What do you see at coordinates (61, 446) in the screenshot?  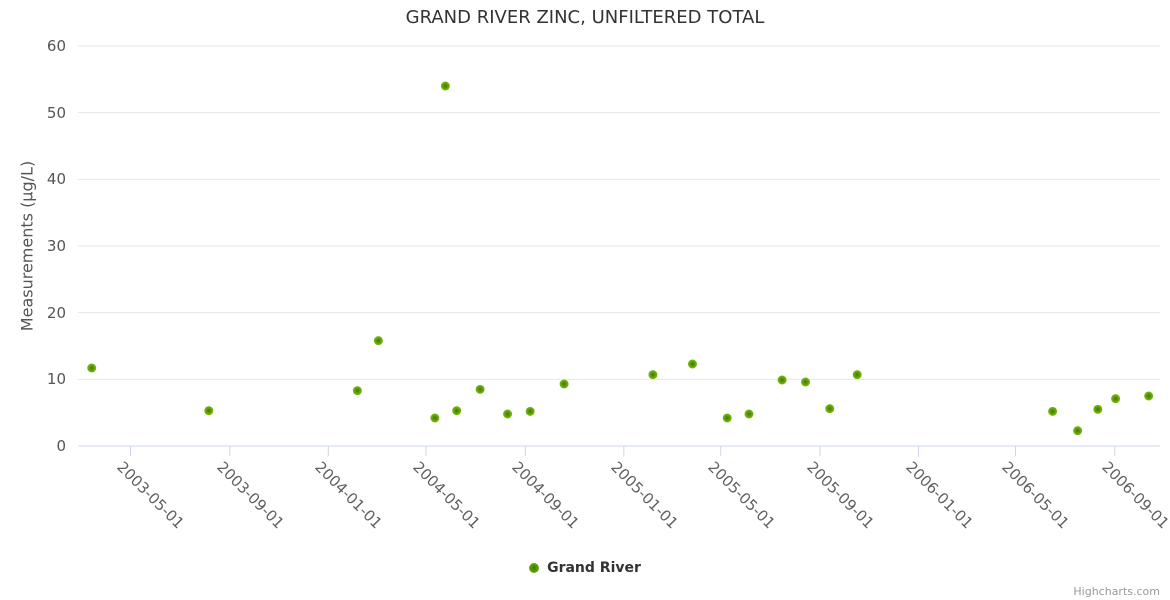 I see `y-axis-label: 0` at bounding box center [61, 446].